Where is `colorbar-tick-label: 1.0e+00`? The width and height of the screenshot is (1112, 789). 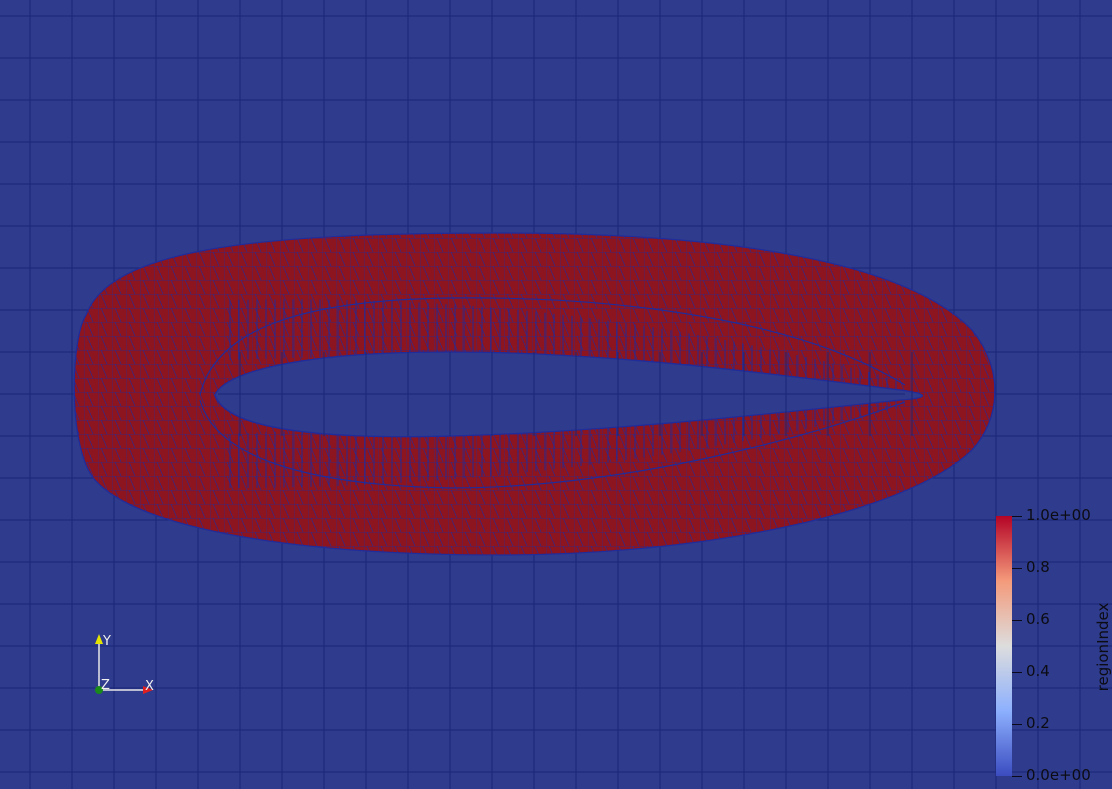 colorbar-tick-label: 1.0e+00 is located at coordinates (1058, 515).